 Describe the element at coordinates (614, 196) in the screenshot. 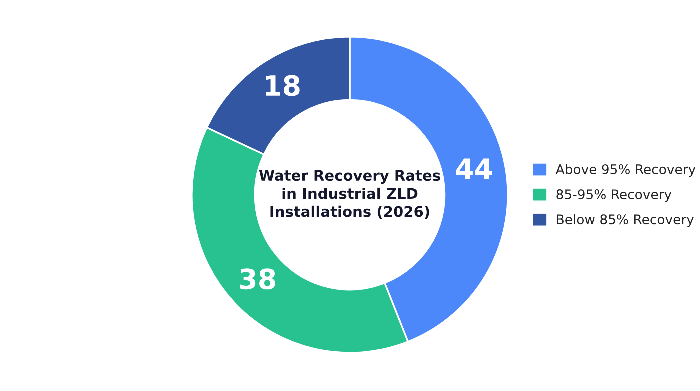

I see `legend-label: 85-95% Recovery` at that location.